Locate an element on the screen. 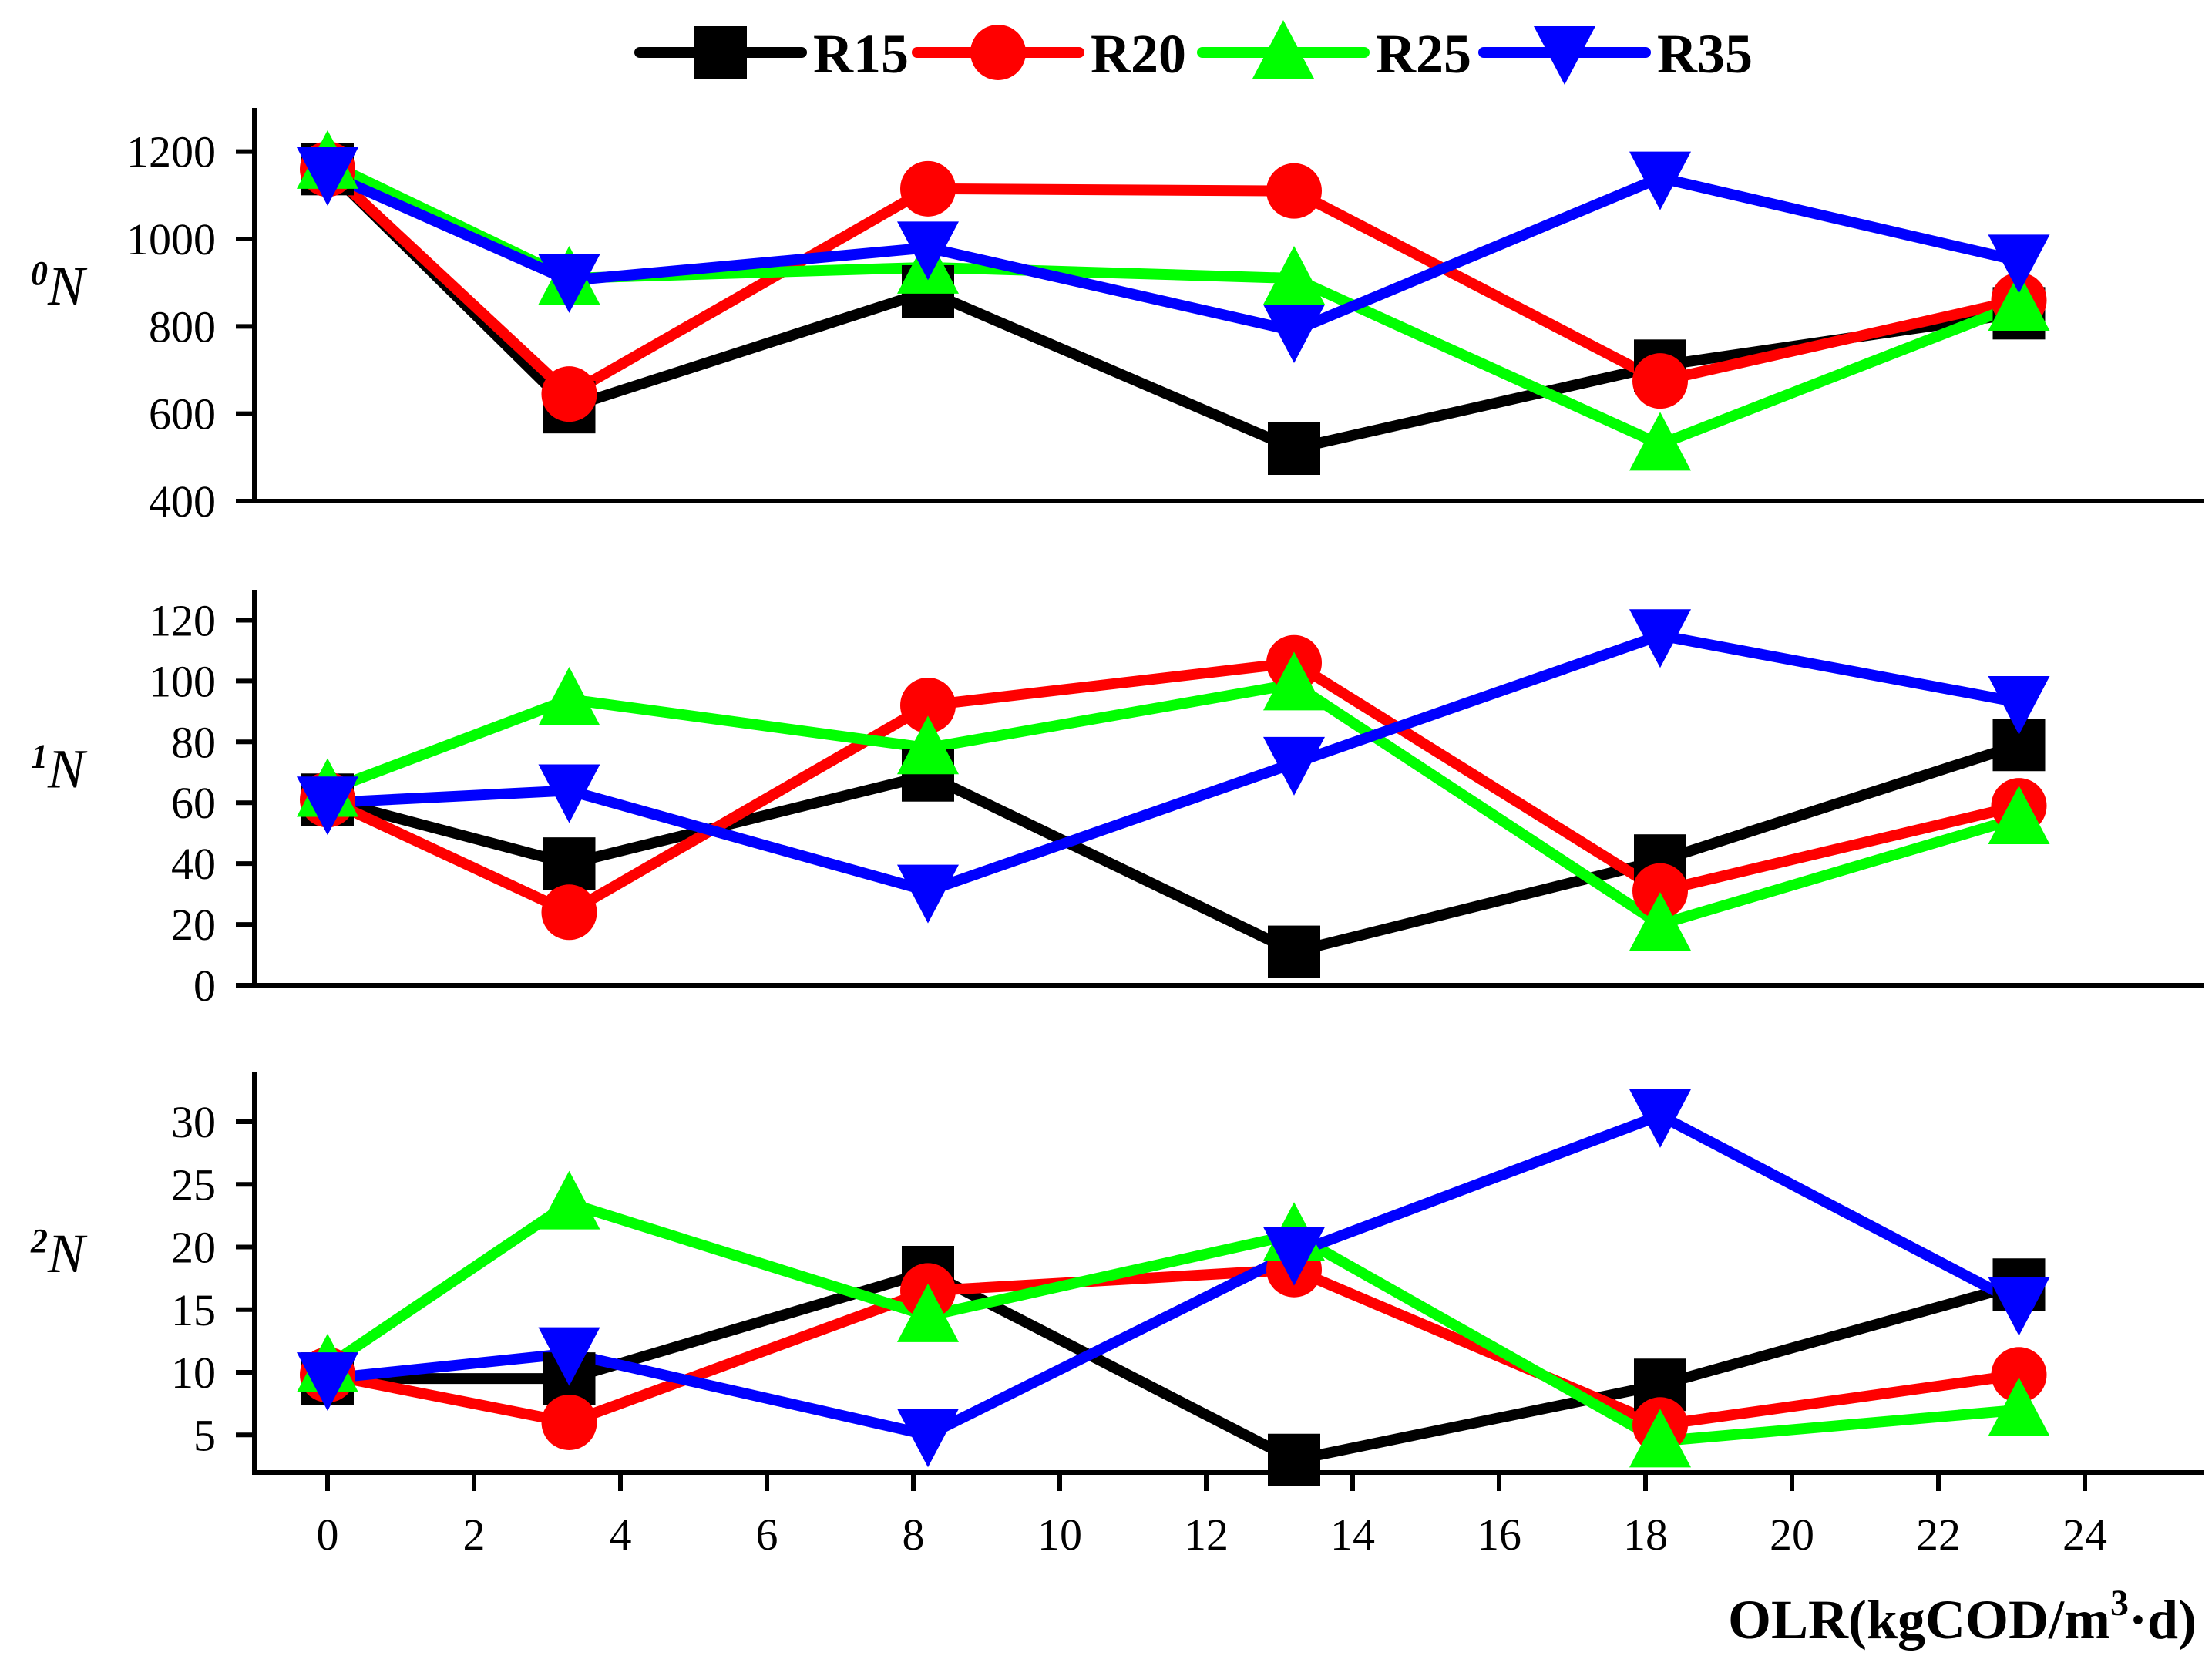 This screenshot has height=1656, width=2212. x-tick-label: 22 is located at coordinates (1939, 1535).